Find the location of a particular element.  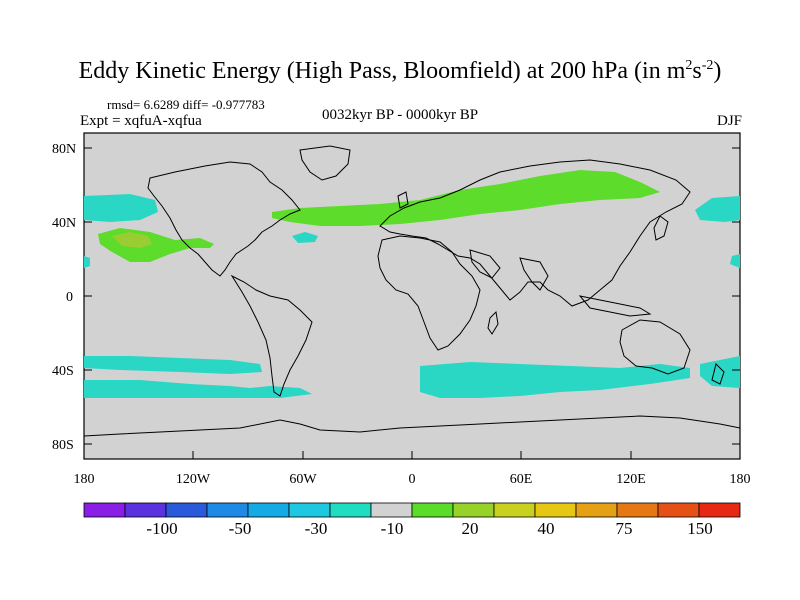

cyan-field-south-east is located at coordinates (720, 372).